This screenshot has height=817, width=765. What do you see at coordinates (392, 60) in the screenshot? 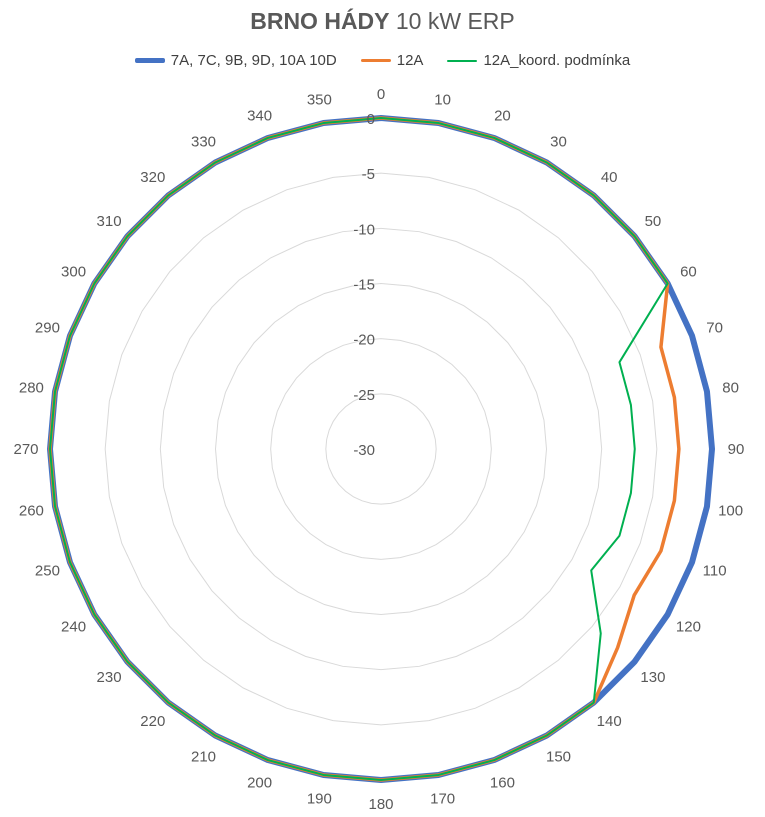
I see `legend-item-series-2: 12A` at bounding box center [392, 60].